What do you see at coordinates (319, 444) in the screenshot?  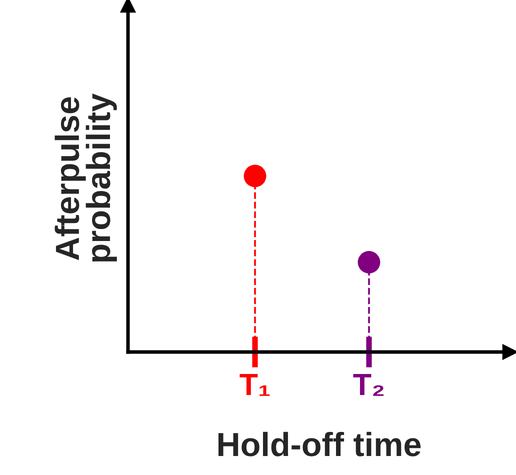 I see `x-axis-title: Hold-off time` at bounding box center [319, 444].